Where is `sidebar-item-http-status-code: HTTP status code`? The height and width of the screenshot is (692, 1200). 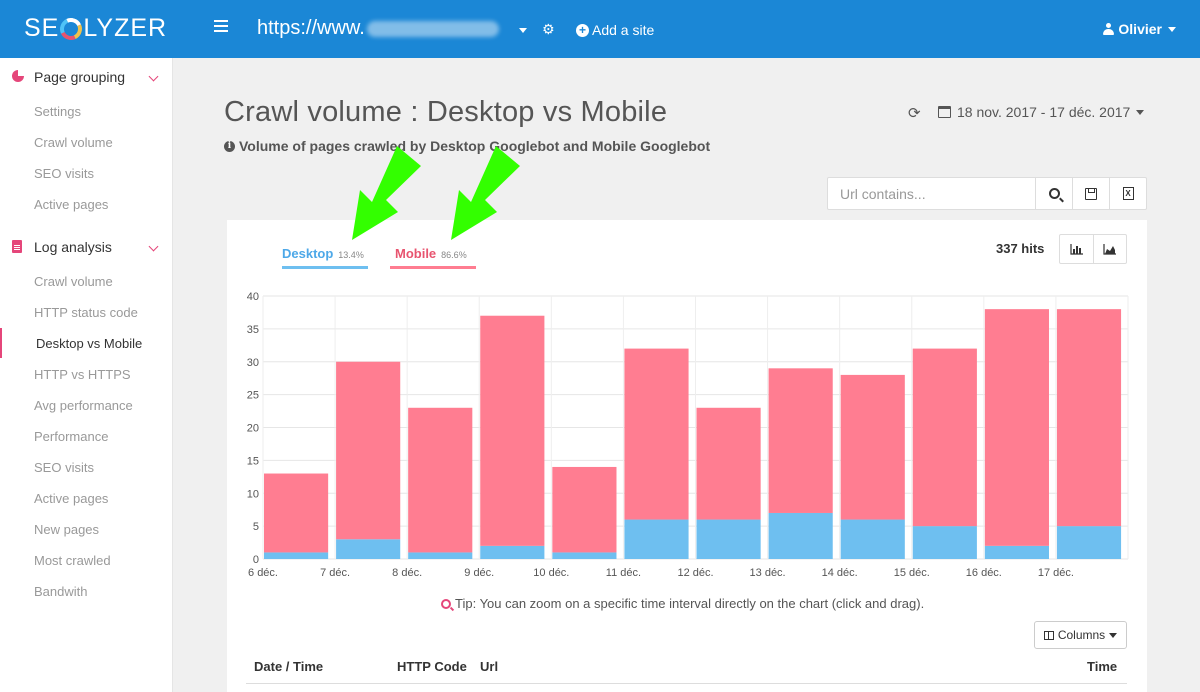
sidebar-item-http-status-code: HTTP status code is located at coordinates (86, 312).